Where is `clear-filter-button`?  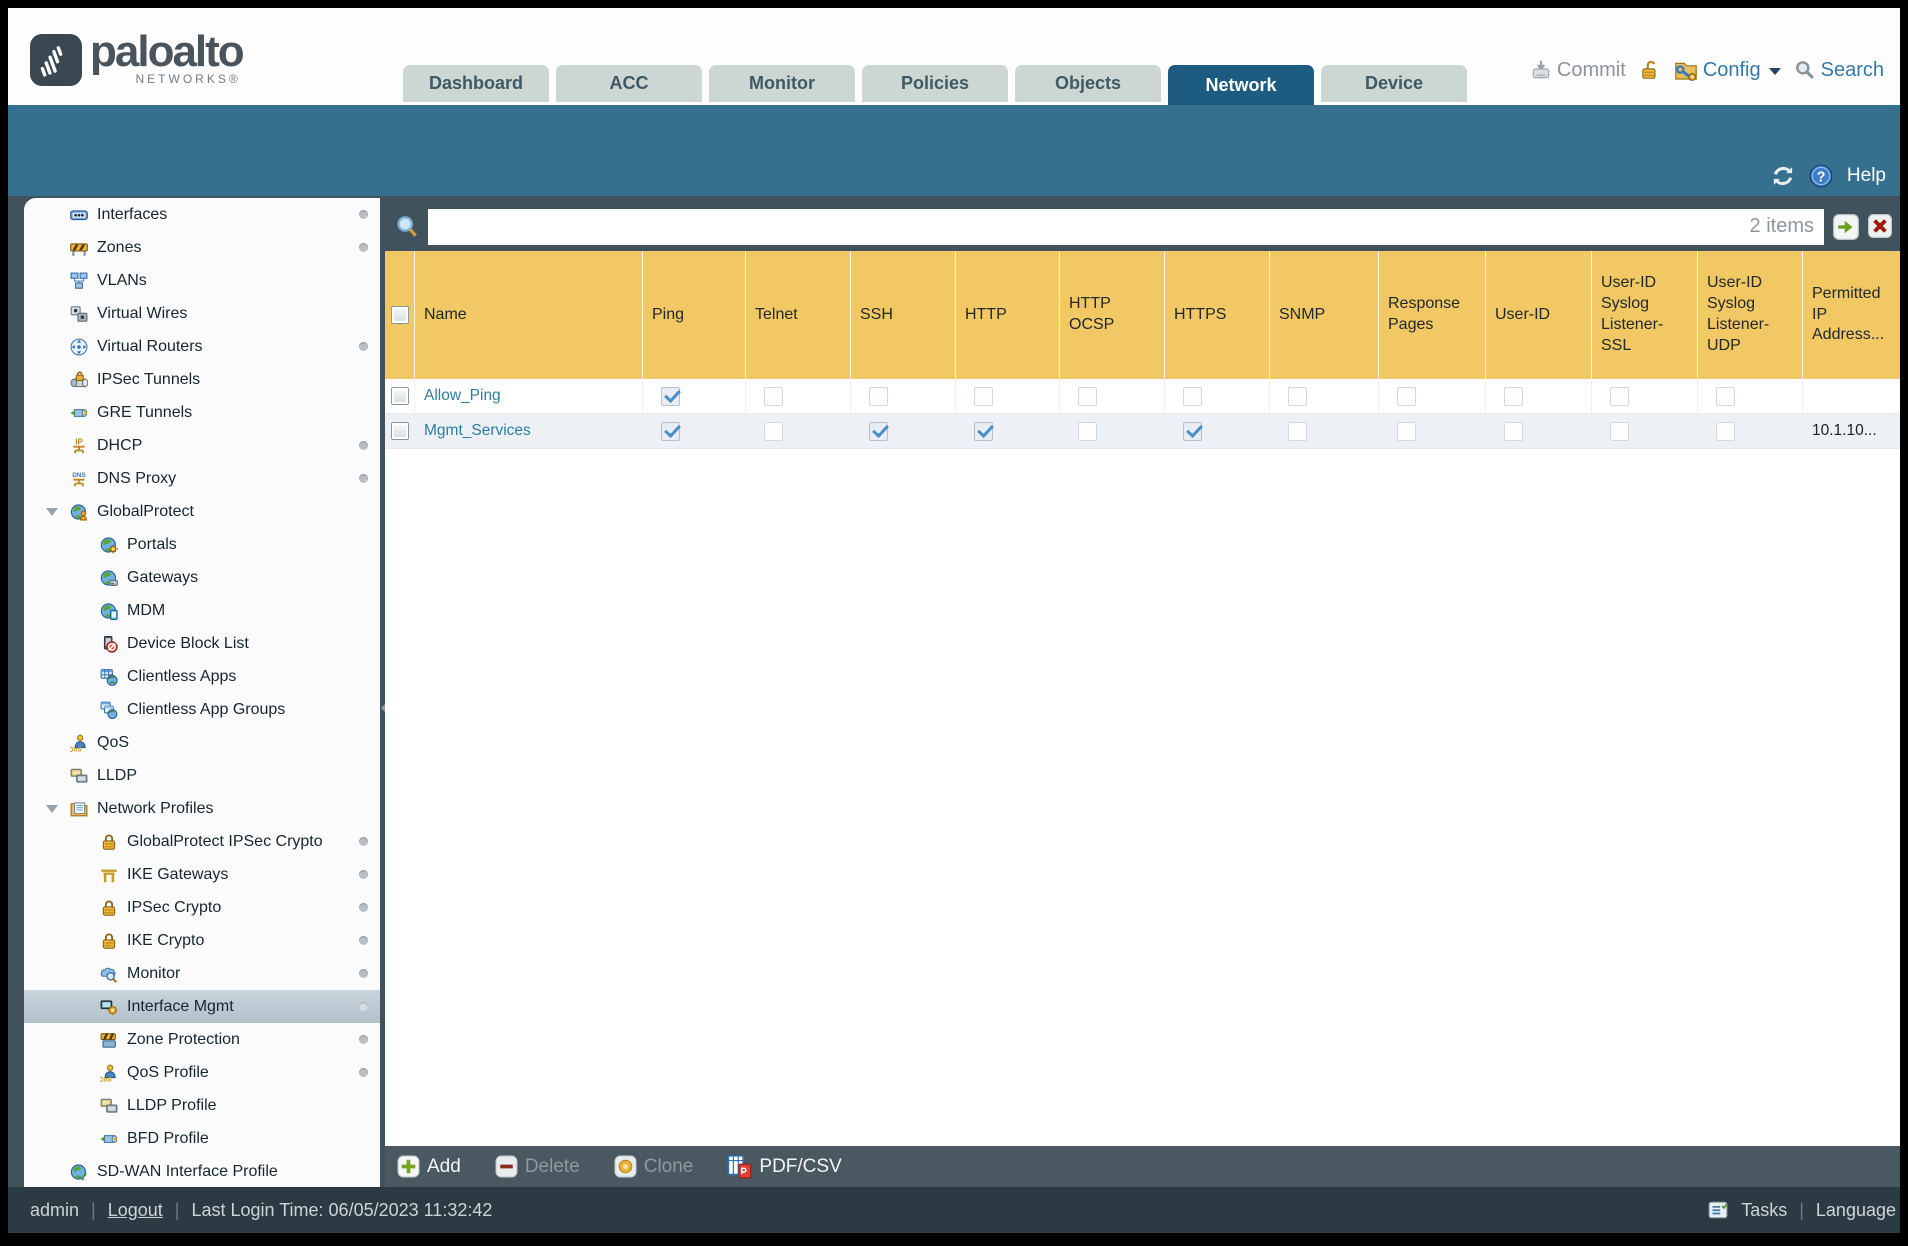 clear-filter-button is located at coordinates (1881, 226).